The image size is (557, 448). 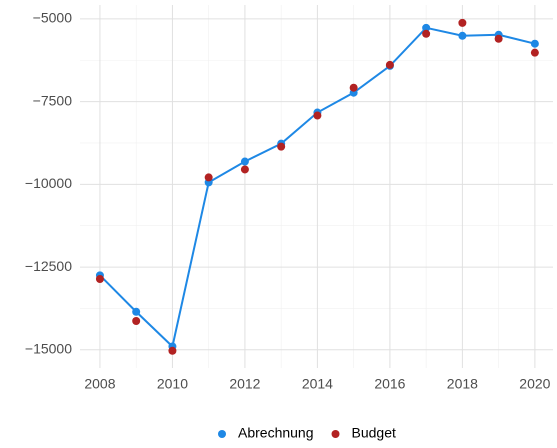 I want to click on legend-label: Abrechnung, so click(x=276, y=433).